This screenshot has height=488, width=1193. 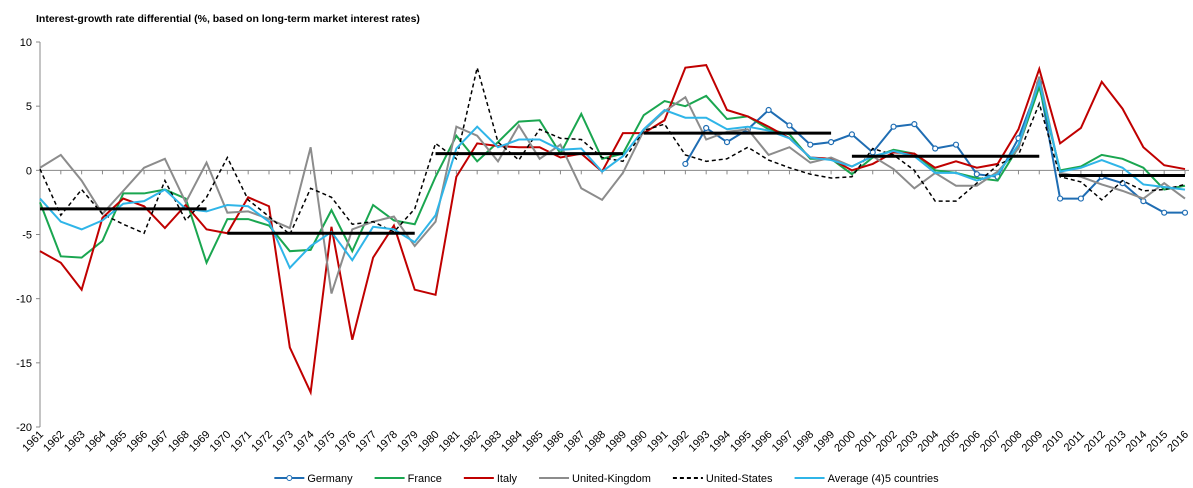 I want to click on x-tick-label: 1990, so click(x=637, y=442).